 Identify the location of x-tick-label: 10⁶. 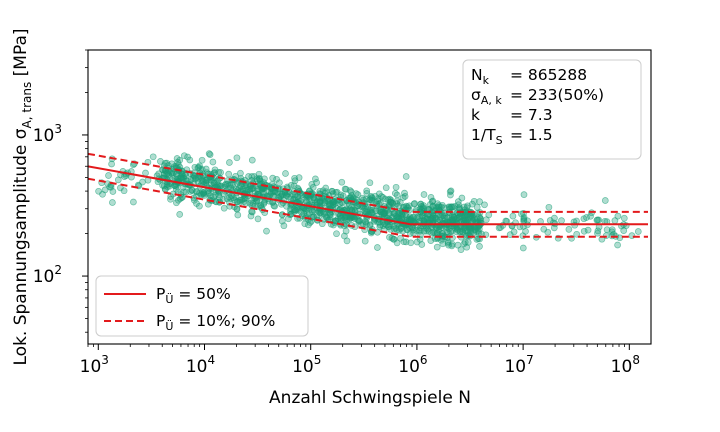
(412, 365).